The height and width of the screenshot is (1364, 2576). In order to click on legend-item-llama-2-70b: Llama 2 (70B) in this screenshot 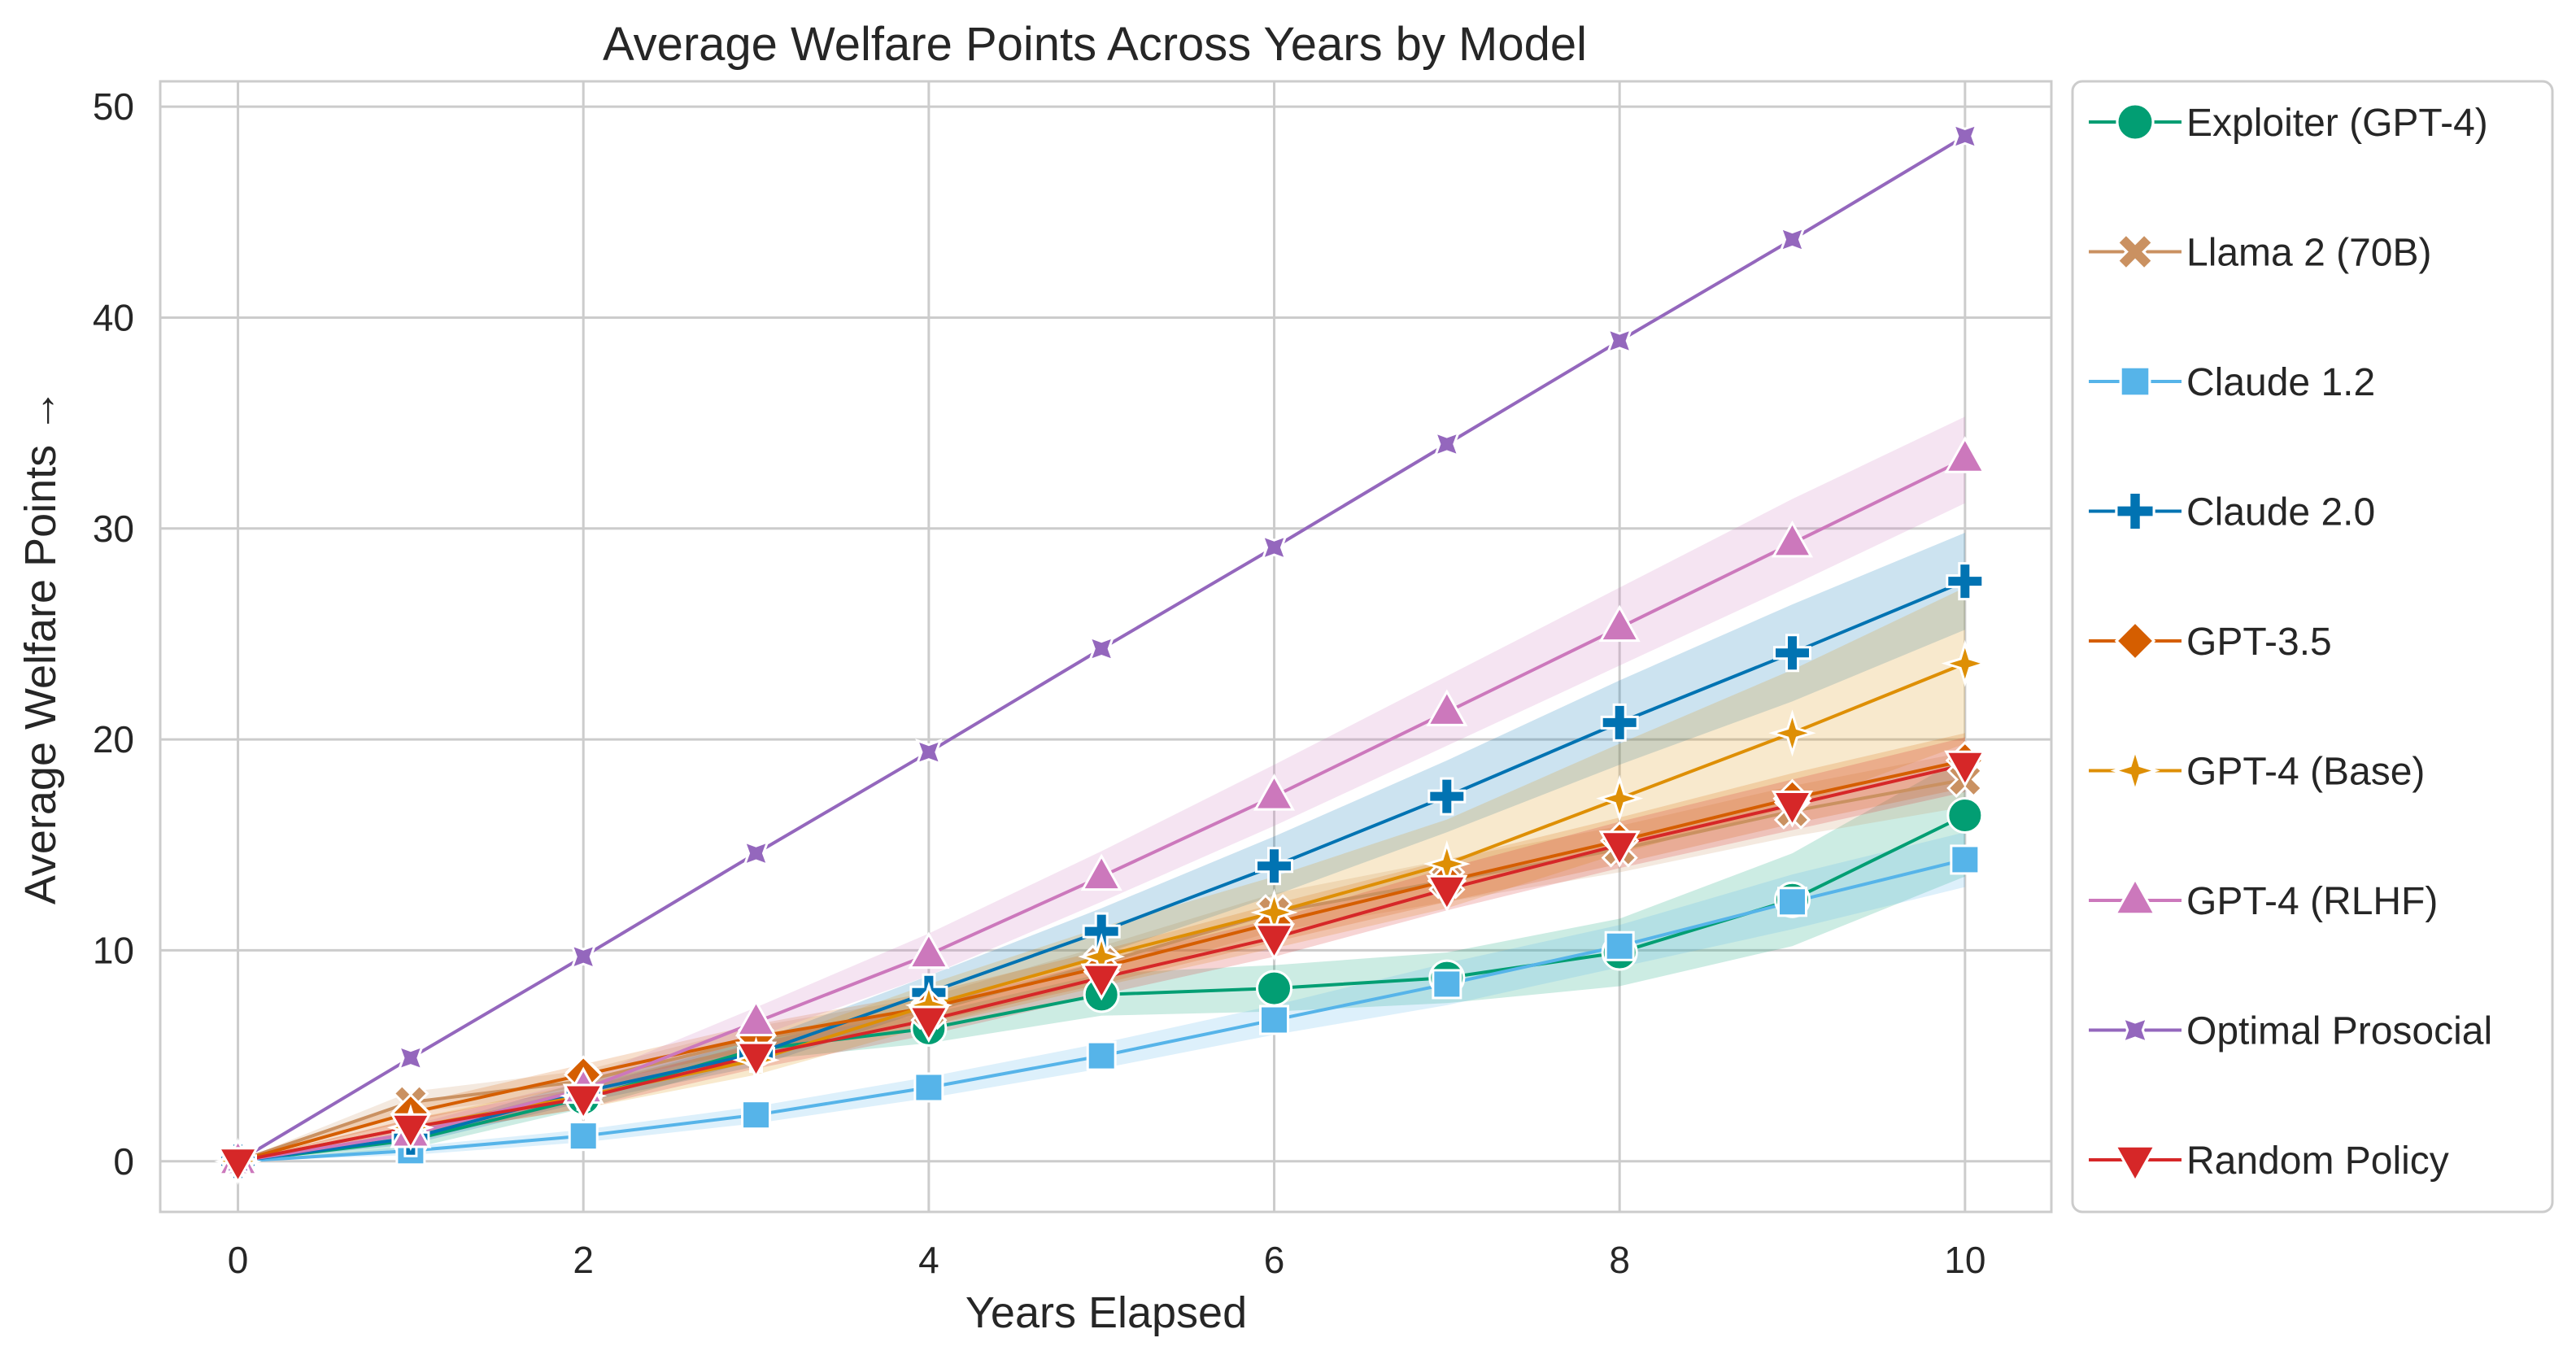, I will do `click(2260, 254)`.